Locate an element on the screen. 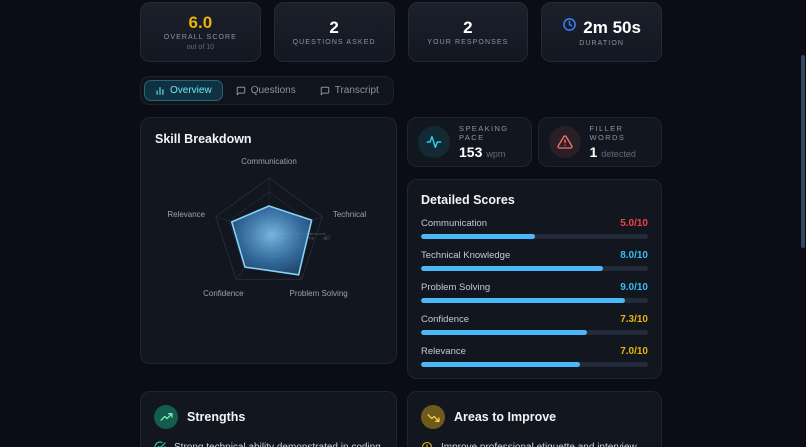 Image resolution: width=806 pixels, height=447 pixels. svg-text: 7.5 is located at coordinates (311, 239).